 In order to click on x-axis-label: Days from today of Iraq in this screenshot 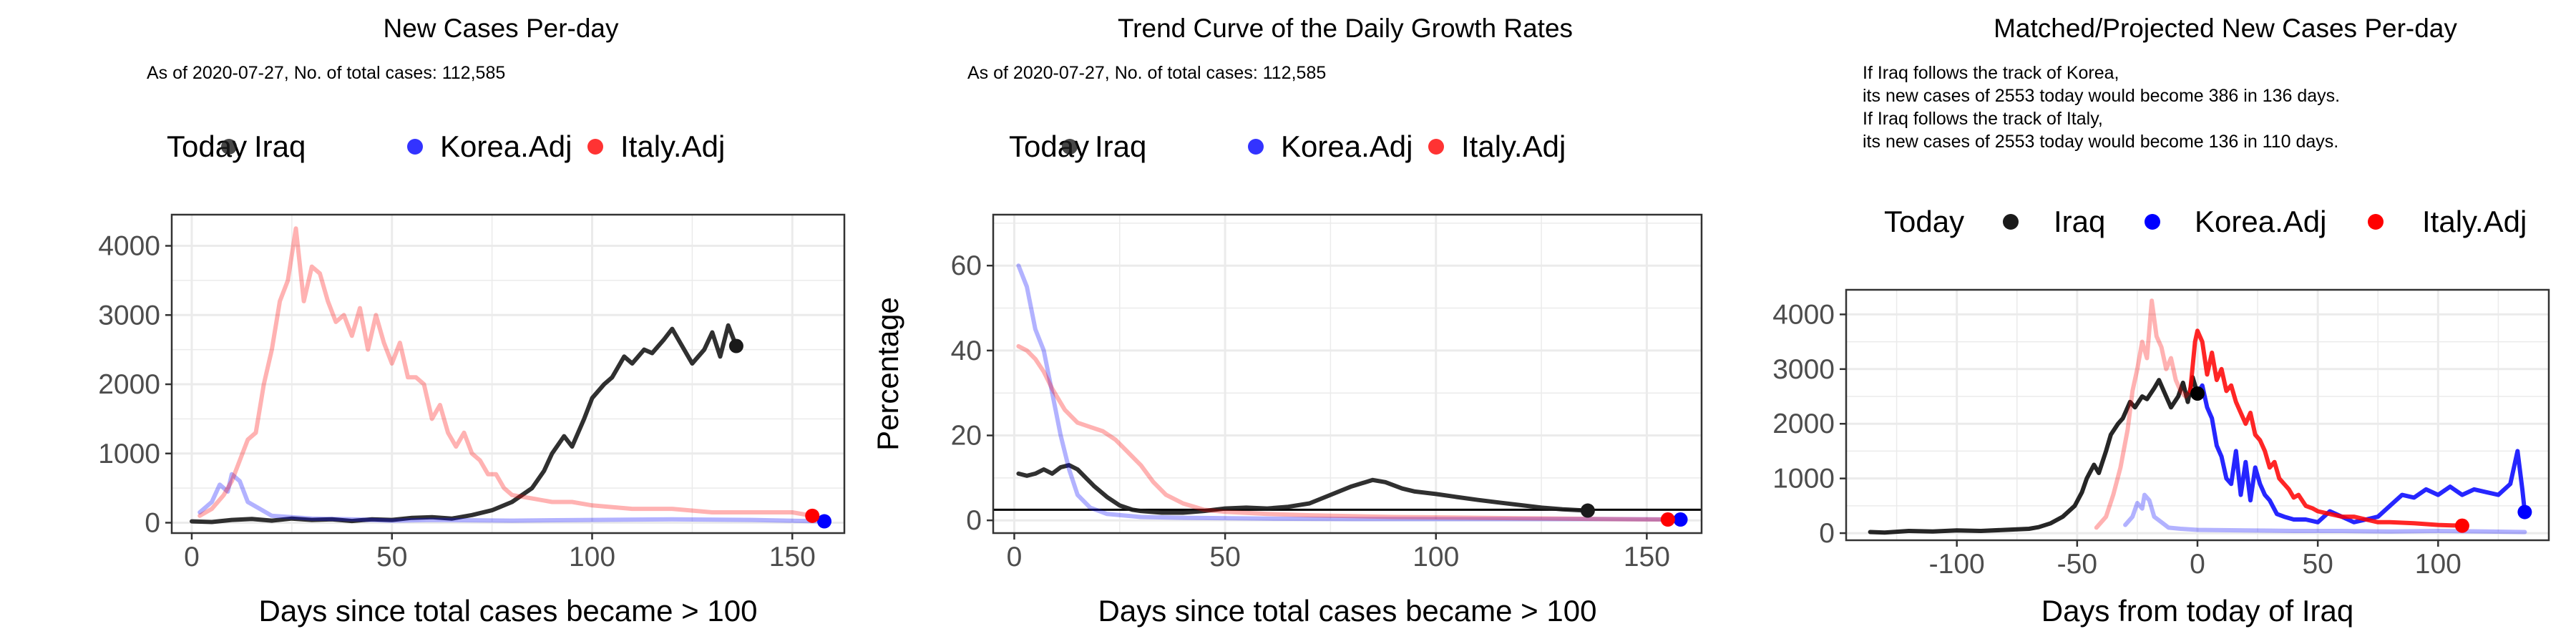, I will do `click(2197, 611)`.